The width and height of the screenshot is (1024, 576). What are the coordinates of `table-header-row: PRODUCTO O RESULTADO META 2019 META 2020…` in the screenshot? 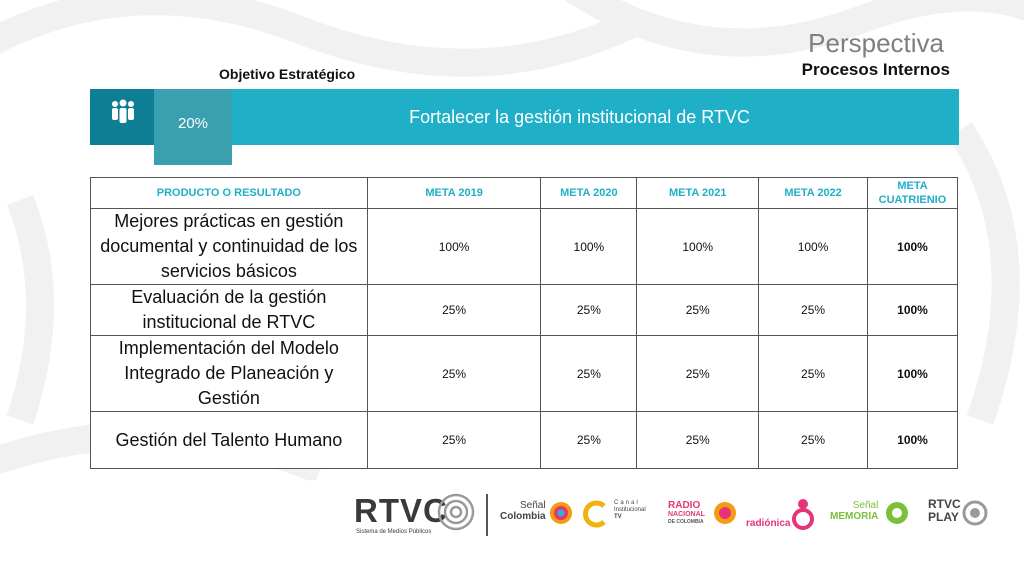 It's located at (524, 193).